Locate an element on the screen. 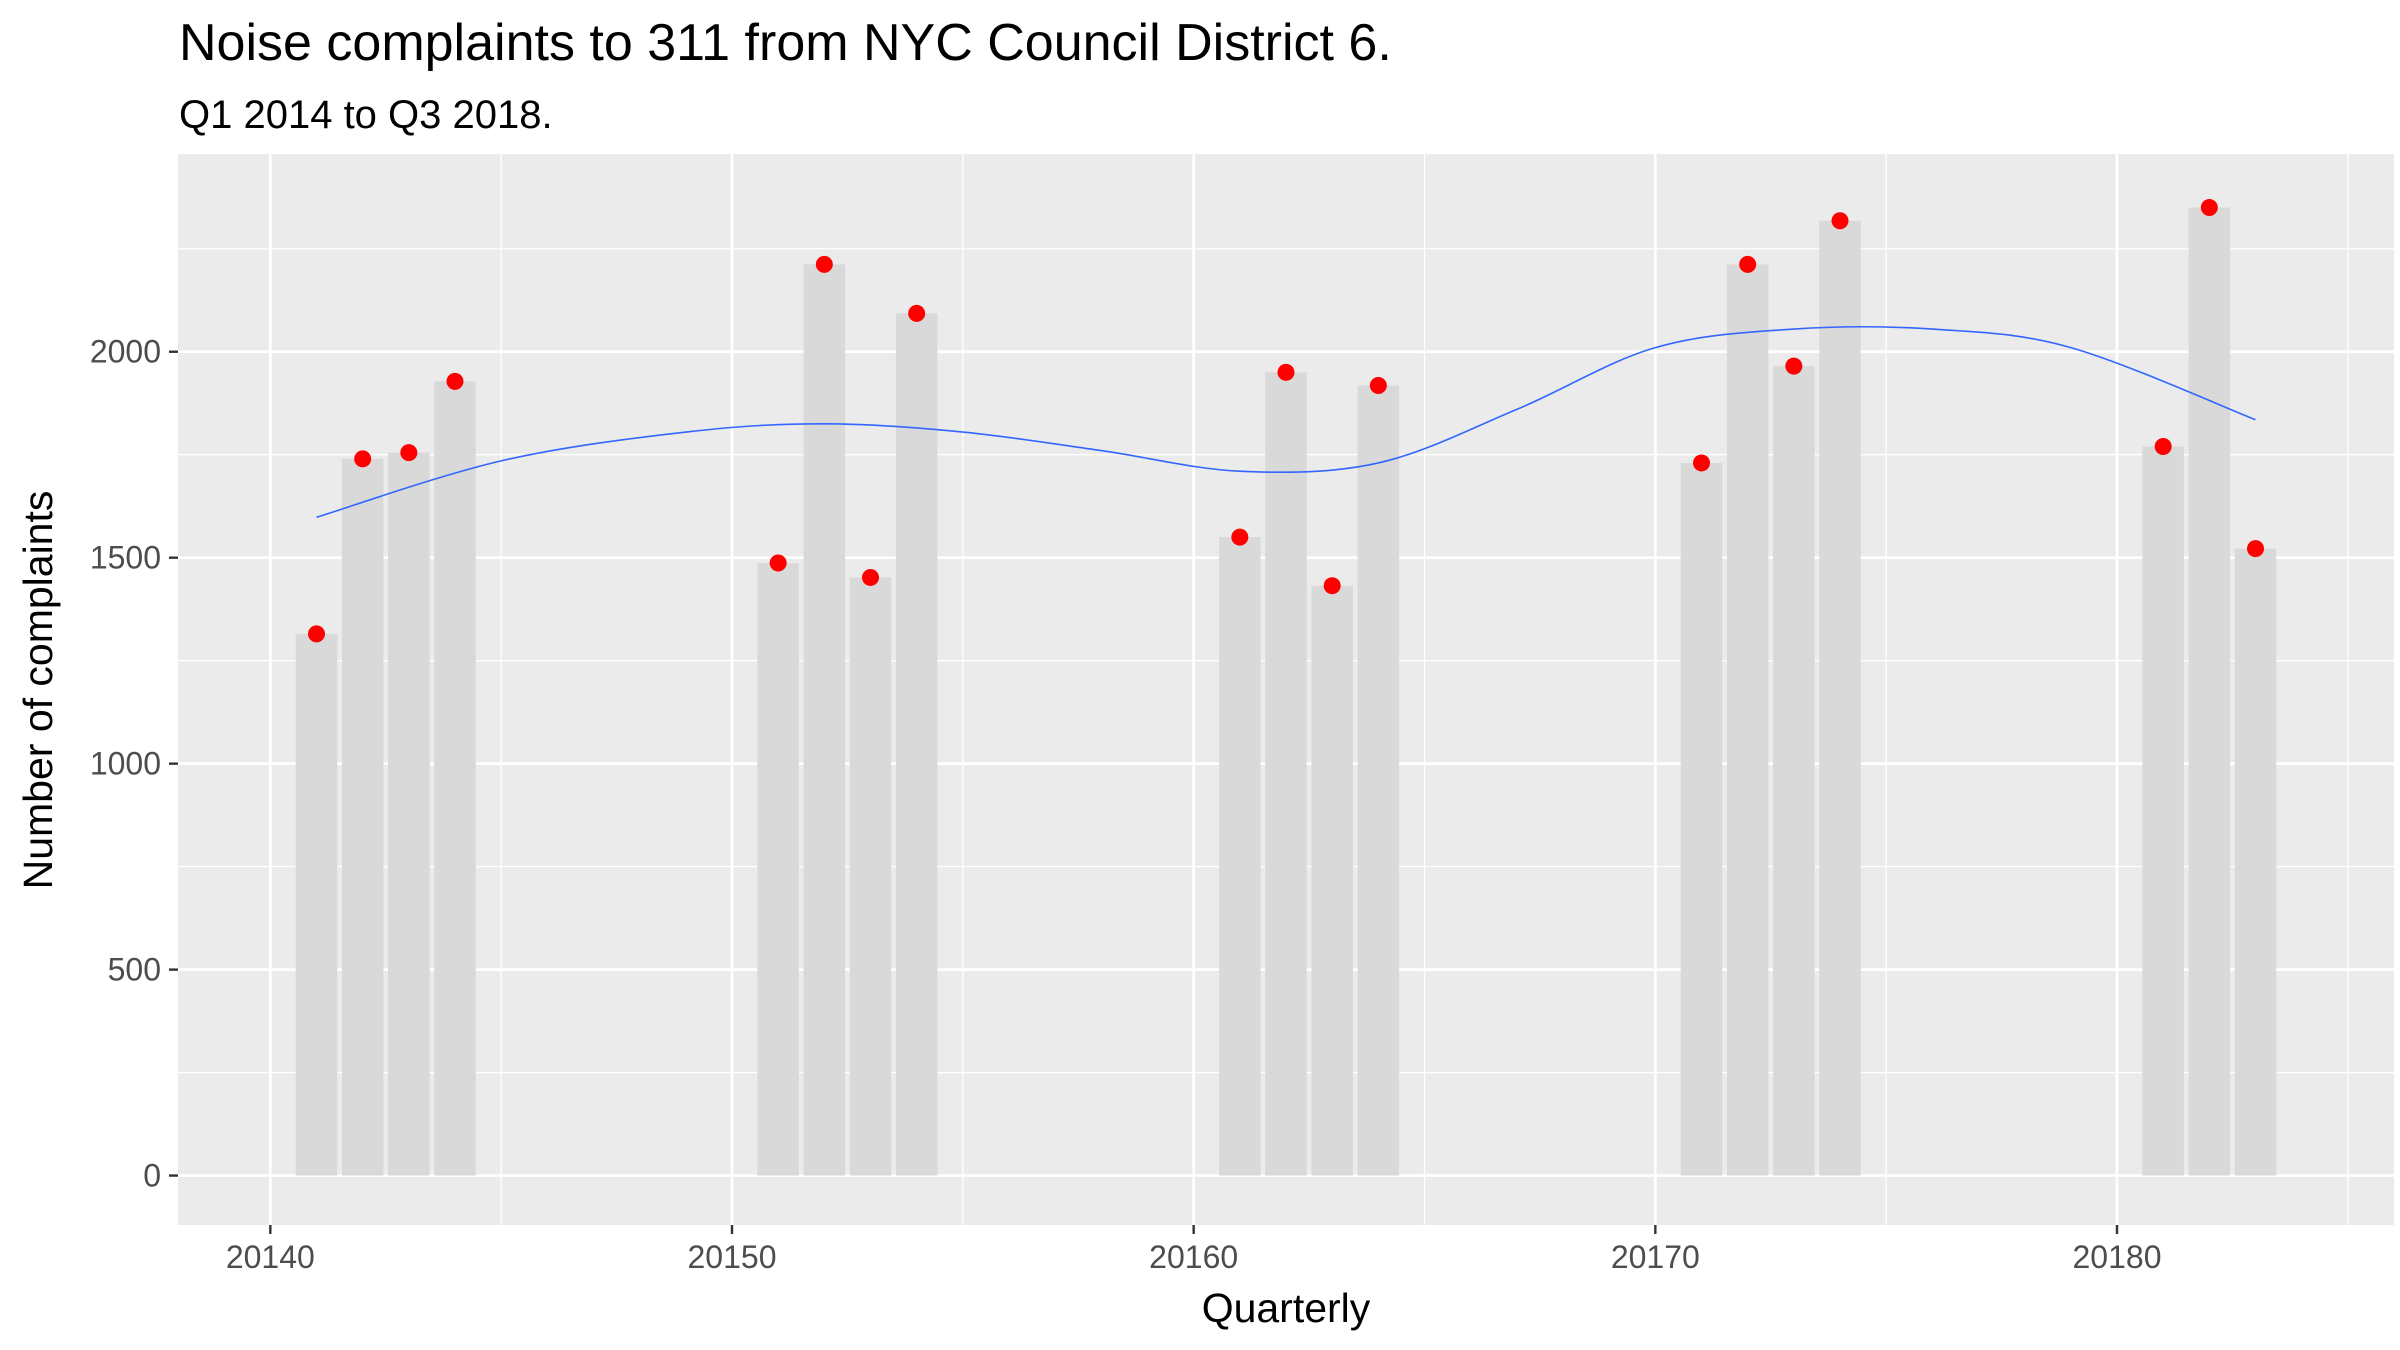 The width and height of the screenshot is (2400, 1350). x-tick-label: 20170 is located at coordinates (1655, 1257).